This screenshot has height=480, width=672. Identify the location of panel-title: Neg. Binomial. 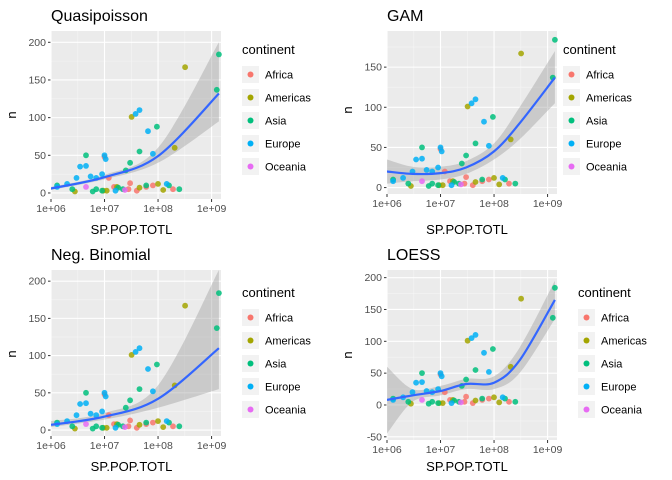
(101, 255).